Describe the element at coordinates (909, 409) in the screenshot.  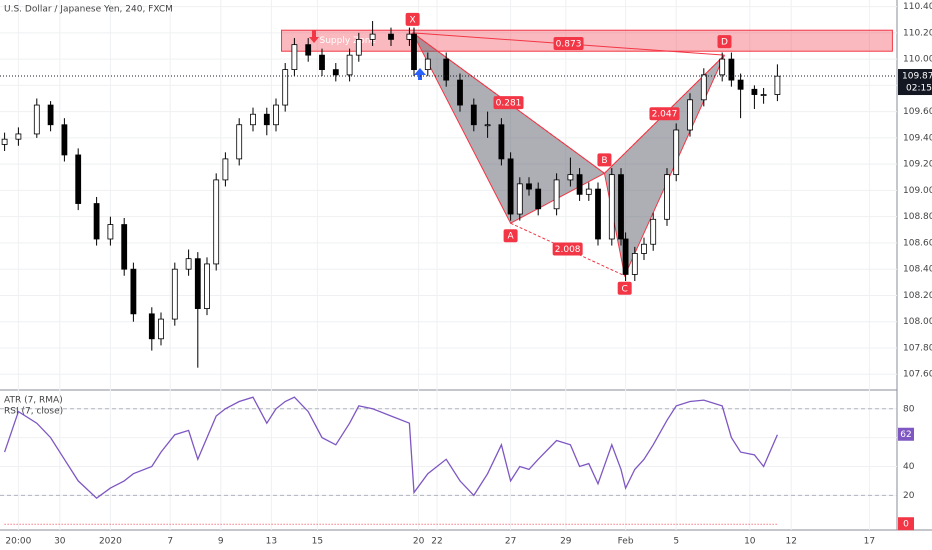
I see `y-tick-label: 80` at that location.